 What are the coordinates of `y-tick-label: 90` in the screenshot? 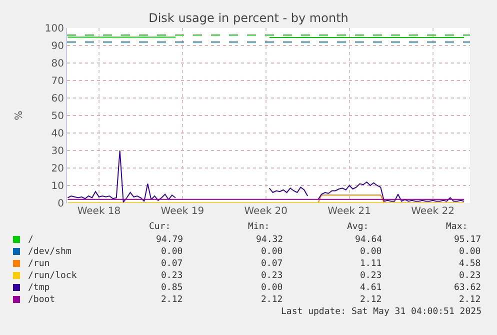 It's located at (57, 46).